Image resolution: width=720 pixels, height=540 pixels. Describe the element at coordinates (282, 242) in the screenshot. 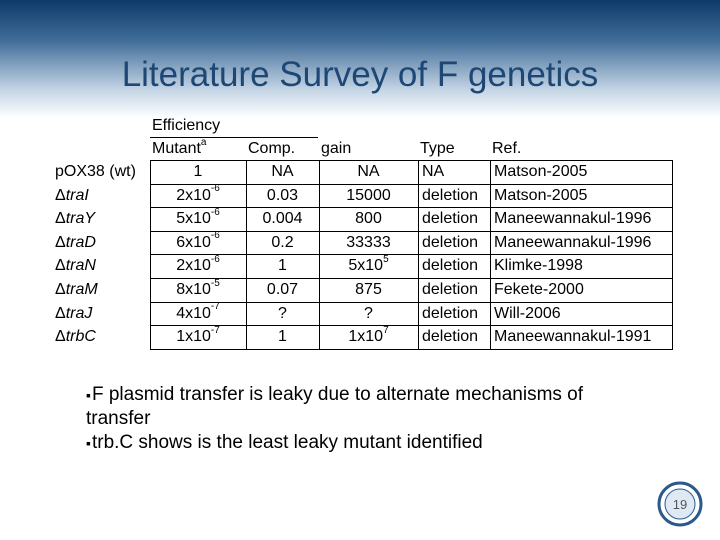

I see `table-cell: 0.2` at that location.